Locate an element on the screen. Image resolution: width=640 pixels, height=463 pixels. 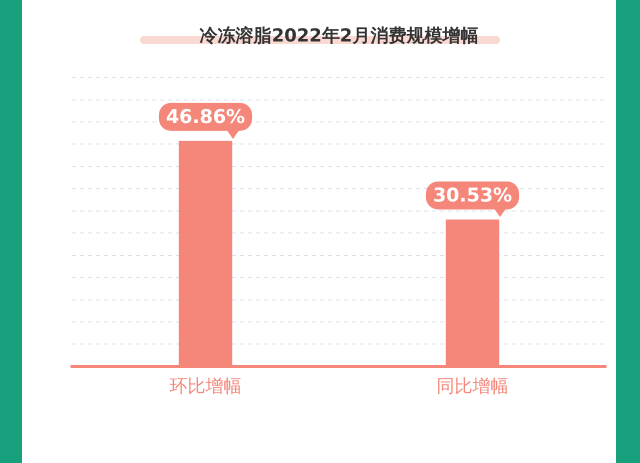
x-tick-label: 同比增幅 is located at coordinates (472, 386).